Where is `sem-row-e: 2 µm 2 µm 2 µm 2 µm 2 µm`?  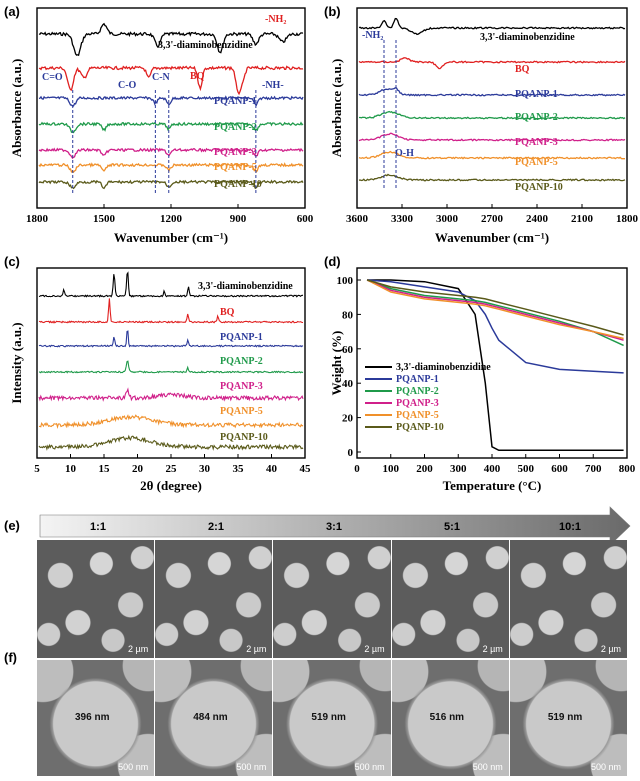
sem-row-e: 2 µm 2 µm 2 µm 2 µm 2 µm is located at coordinates (332, 599).